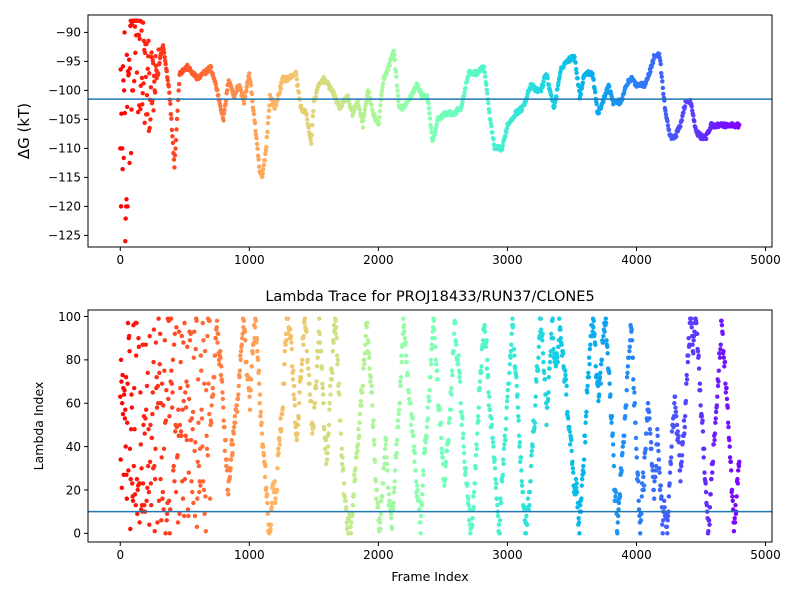  Describe the element at coordinates (73, 447) in the screenshot. I see `y-tick-label: 40` at that location.